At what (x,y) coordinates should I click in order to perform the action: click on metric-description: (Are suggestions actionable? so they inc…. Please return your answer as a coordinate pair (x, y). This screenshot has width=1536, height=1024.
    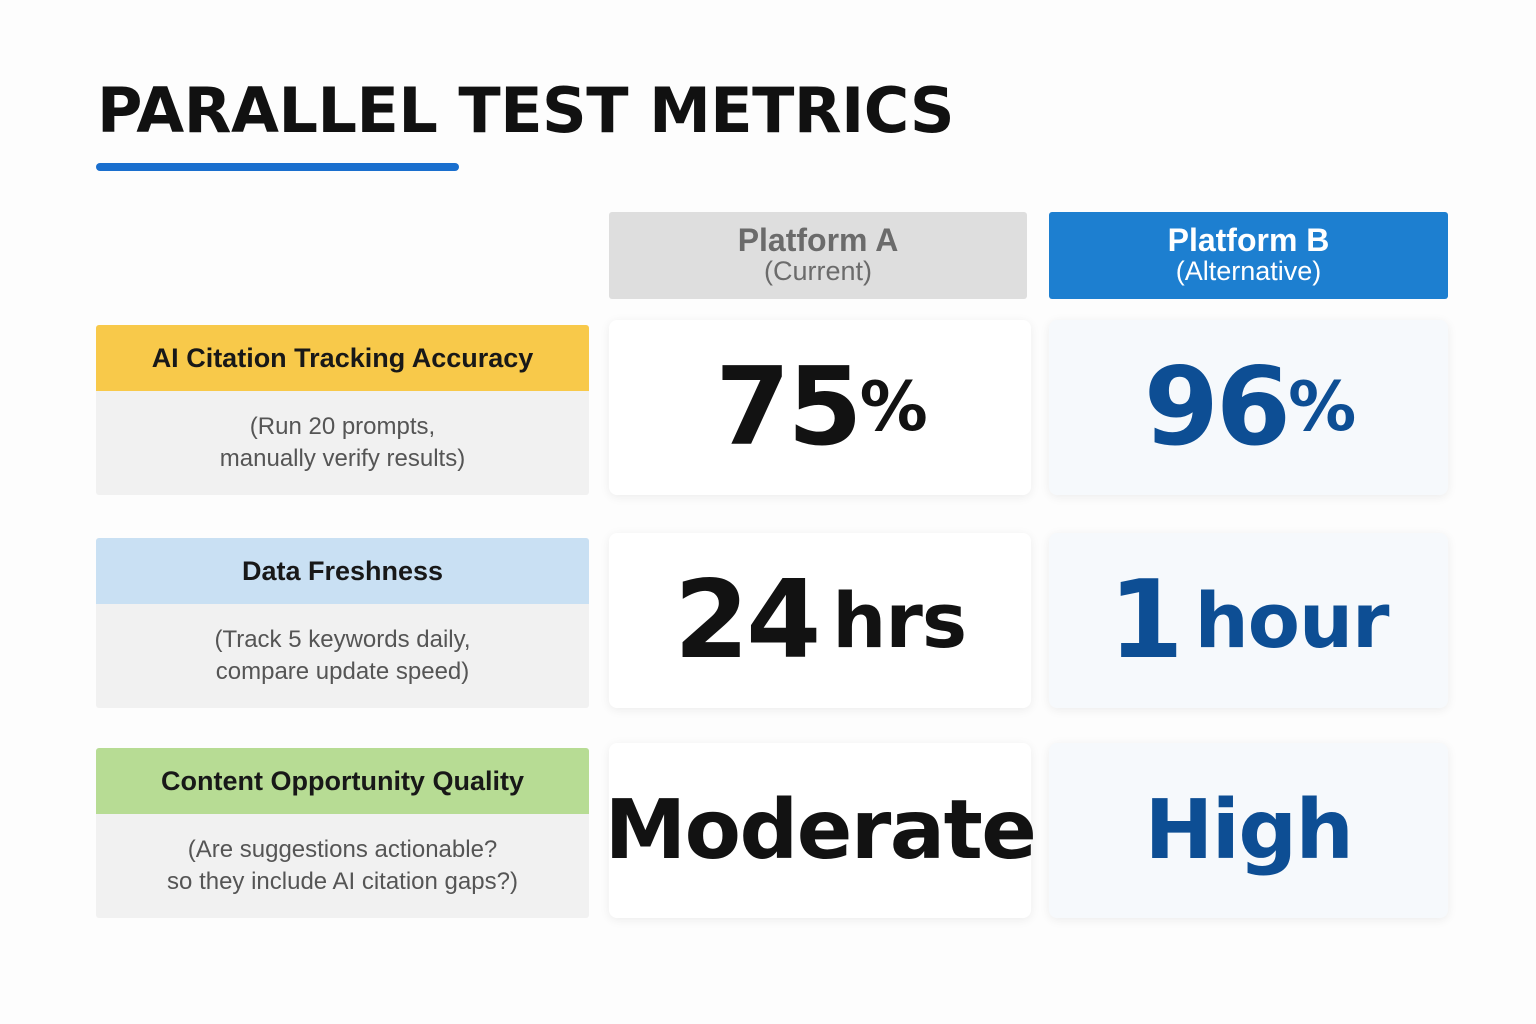
    Looking at the image, I should click on (342, 866).